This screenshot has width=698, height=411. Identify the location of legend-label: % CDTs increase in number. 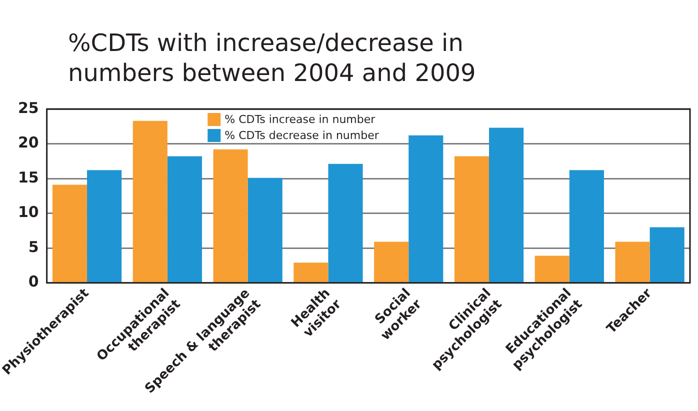
(300, 119).